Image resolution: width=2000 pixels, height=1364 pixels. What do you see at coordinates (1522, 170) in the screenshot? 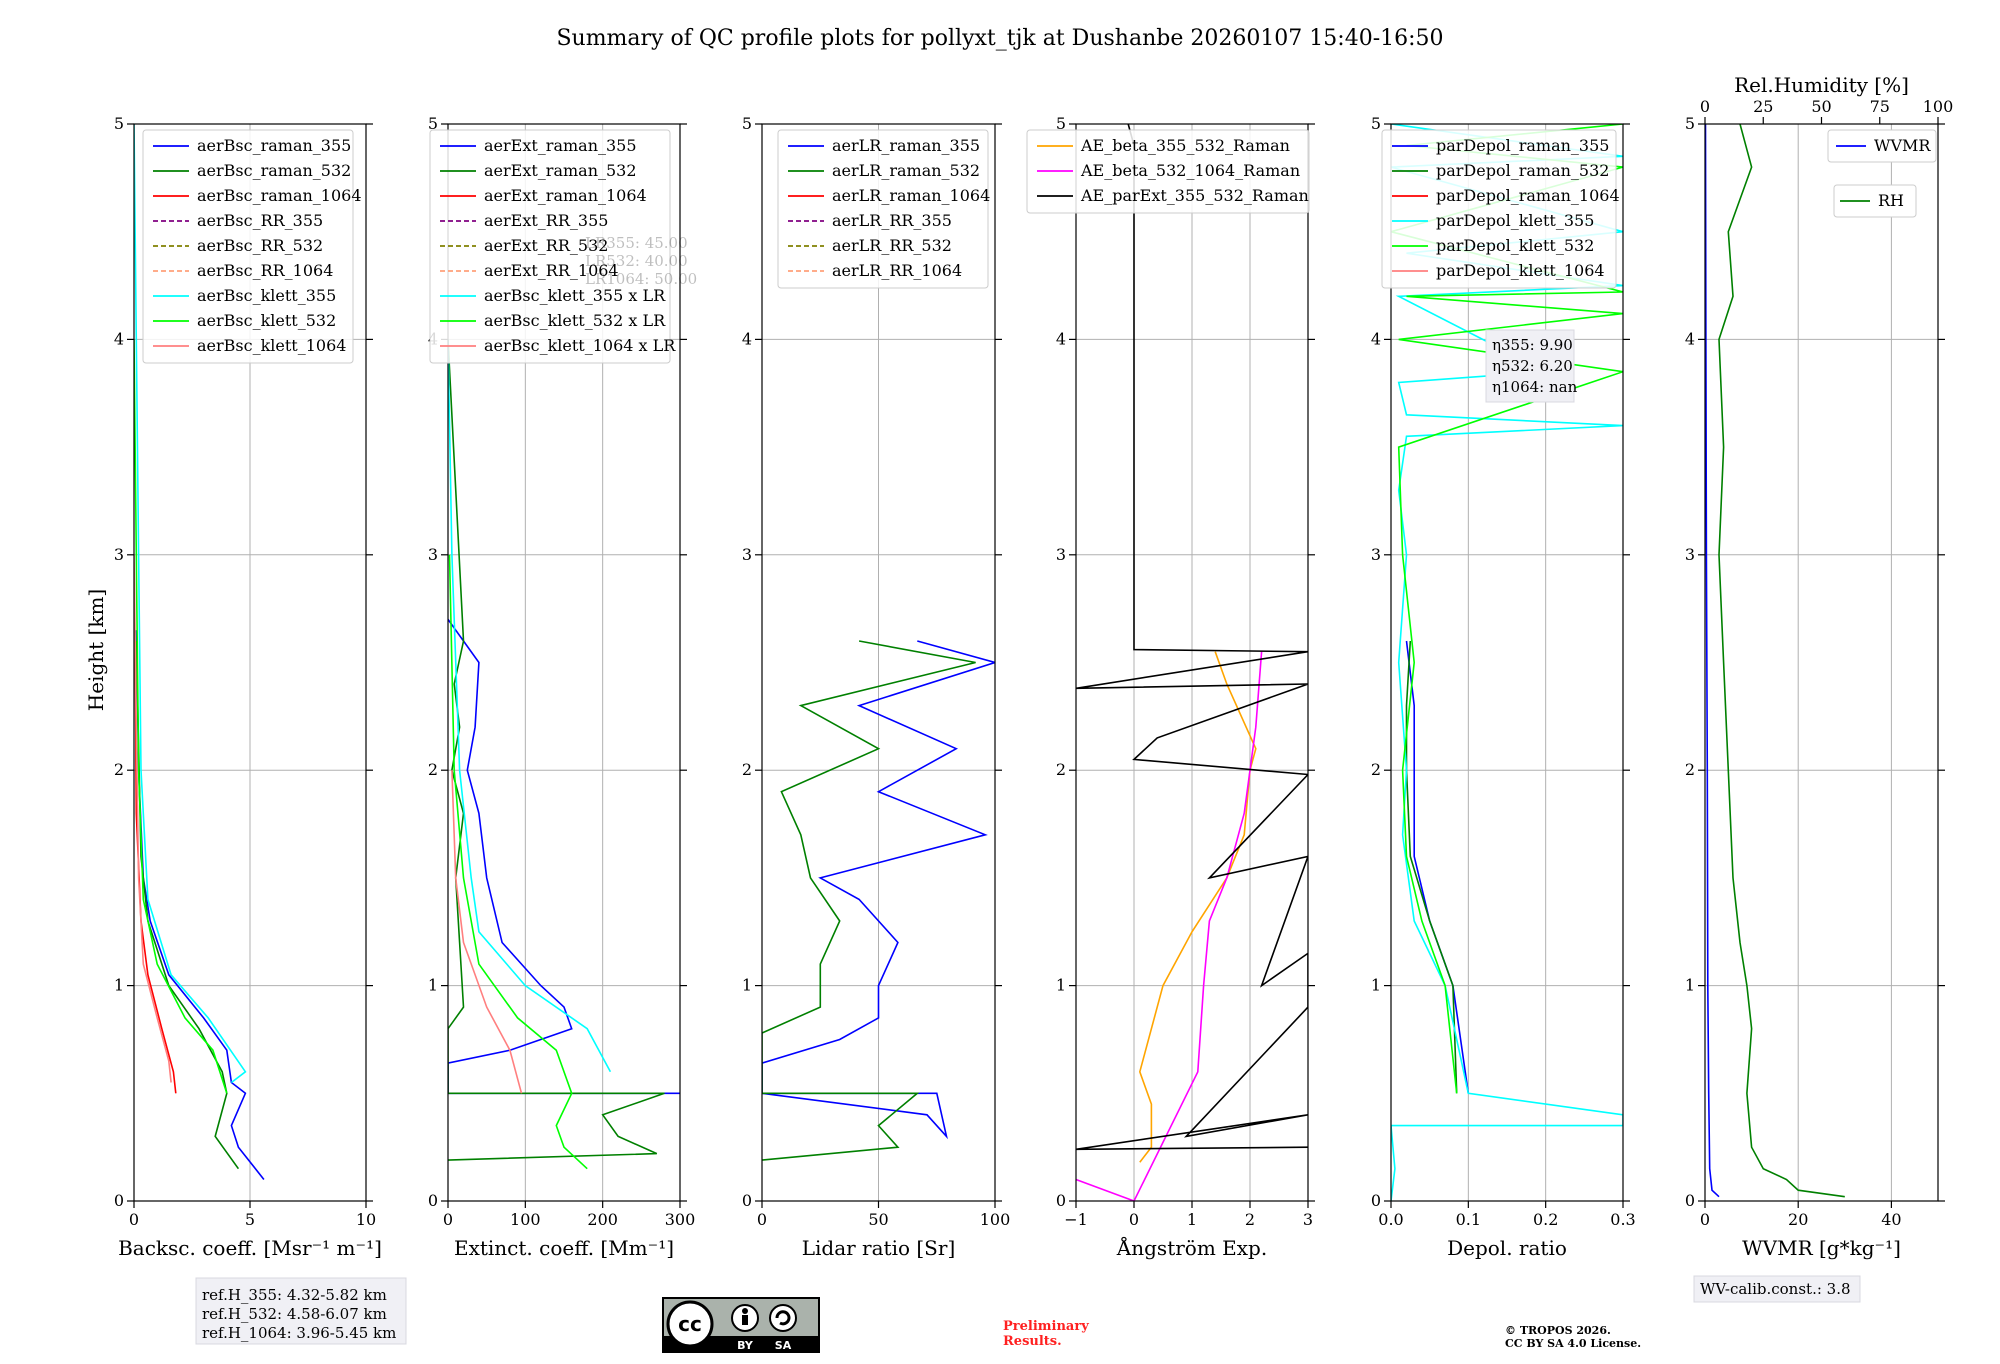
I see `legend-label: parDepol_raman_532` at bounding box center [1522, 170].